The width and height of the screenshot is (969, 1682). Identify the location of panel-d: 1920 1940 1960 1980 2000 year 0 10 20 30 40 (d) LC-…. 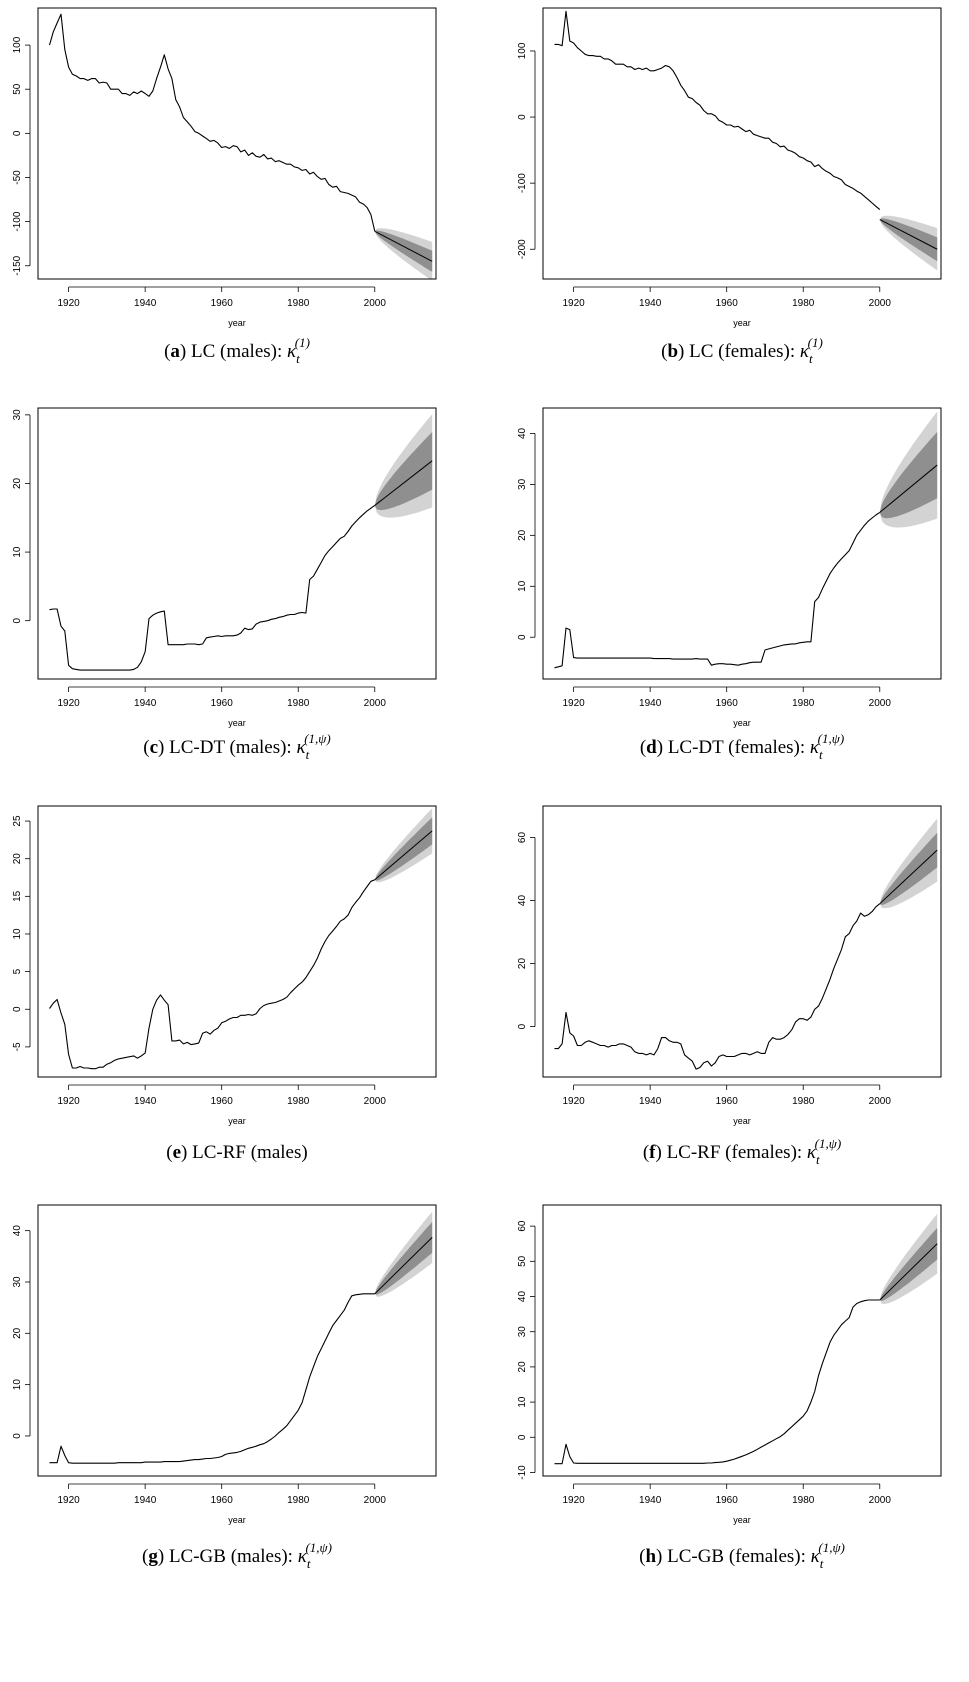
(729, 584).